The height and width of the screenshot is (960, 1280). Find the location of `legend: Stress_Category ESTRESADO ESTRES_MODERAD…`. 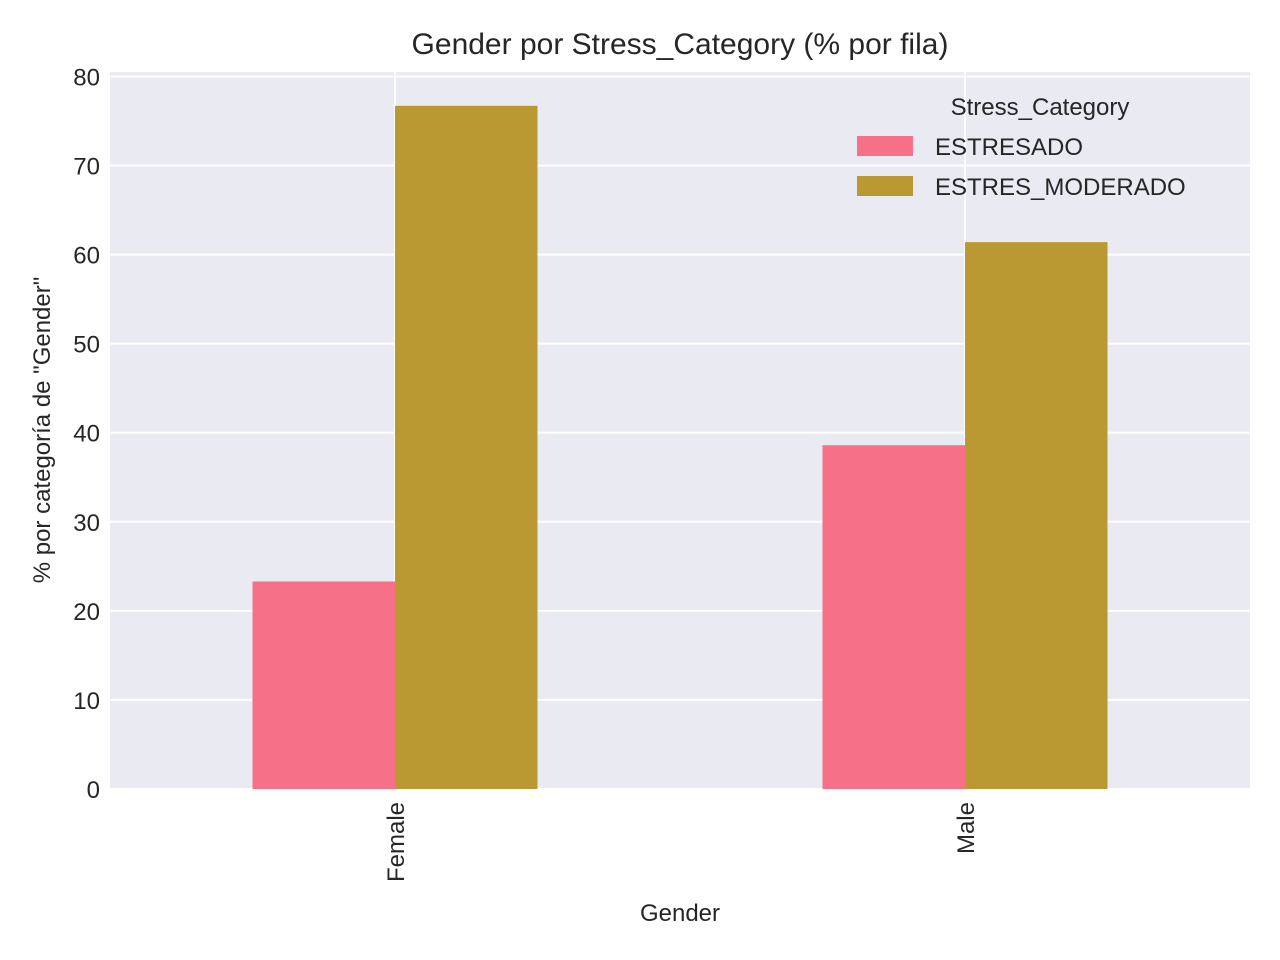

legend: Stress_Category ESTRESADO ESTRES_MODERAD… is located at coordinates (1021, 147).